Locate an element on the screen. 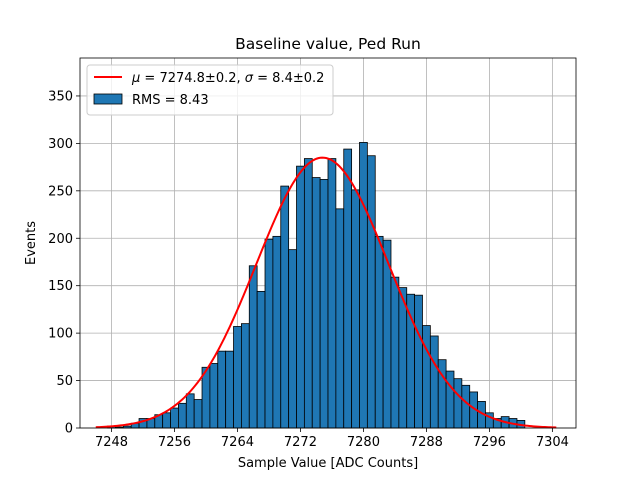 The width and height of the screenshot is (640, 480). x-tick-label: 7256 is located at coordinates (174, 442).